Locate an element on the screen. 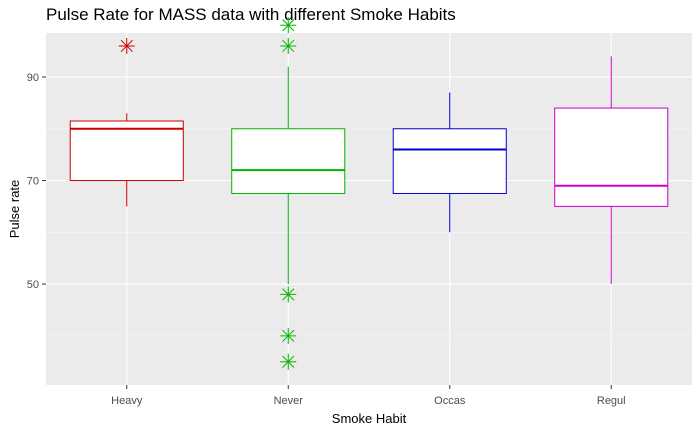 This screenshot has height=432, width=700. y-tick-label: 50 is located at coordinates (33, 285).